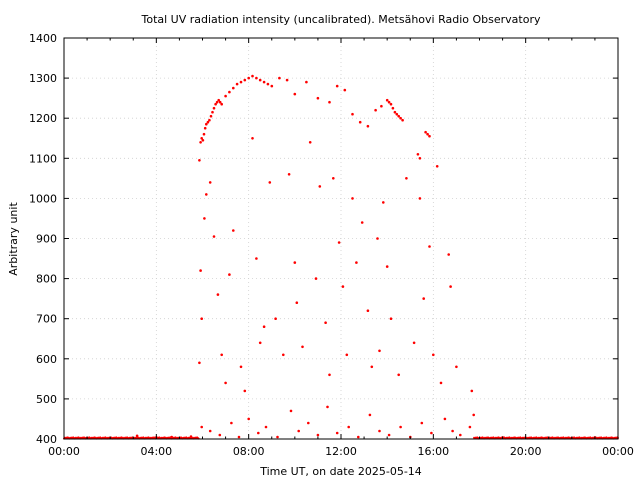 The image size is (640, 480). What do you see at coordinates (46, 239) in the screenshot?
I see `y-tick-label: 900` at bounding box center [46, 239].